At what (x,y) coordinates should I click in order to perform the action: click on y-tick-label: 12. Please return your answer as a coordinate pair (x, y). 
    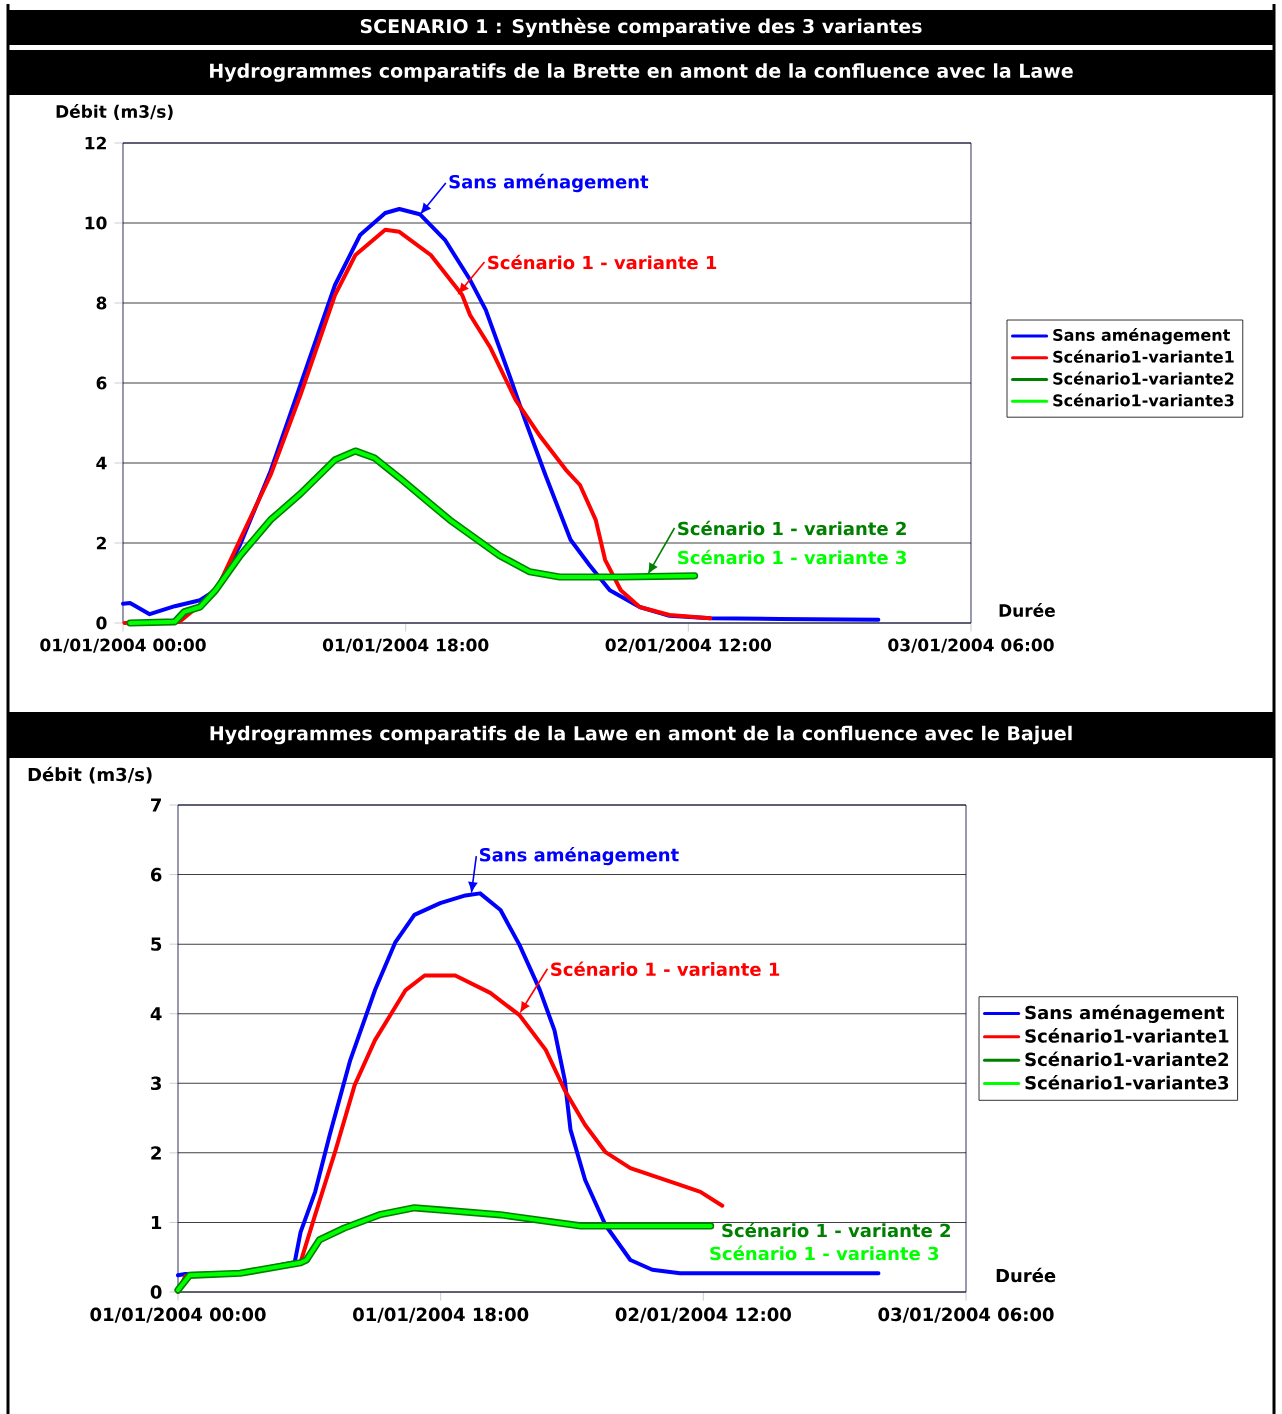
    Looking at the image, I should click on (95, 143).